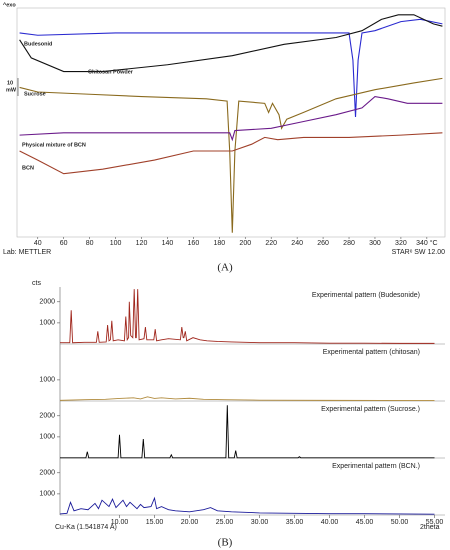 This screenshot has height=550, width=450. What do you see at coordinates (225, 543) in the screenshot?
I see `caption-b: (B)` at bounding box center [225, 543].